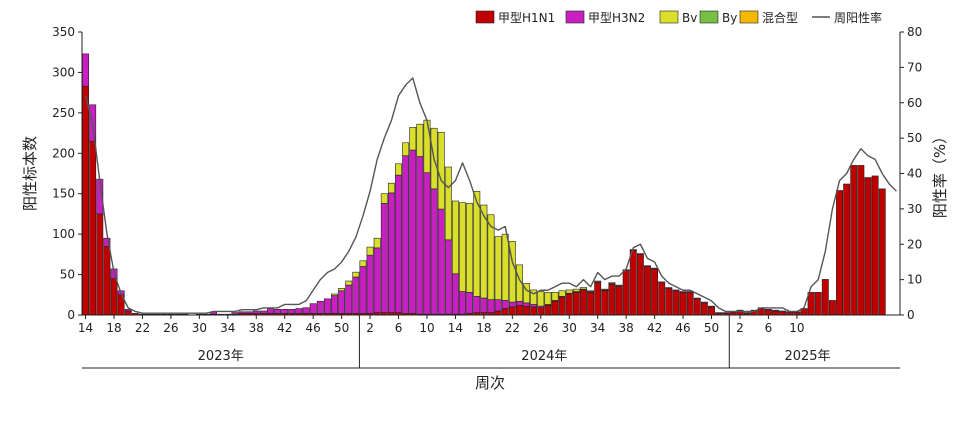 This screenshot has width=969, height=429. What do you see at coordinates (63, 194) in the screenshot?
I see `y-tick-label: 150` at bounding box center [63, 194].